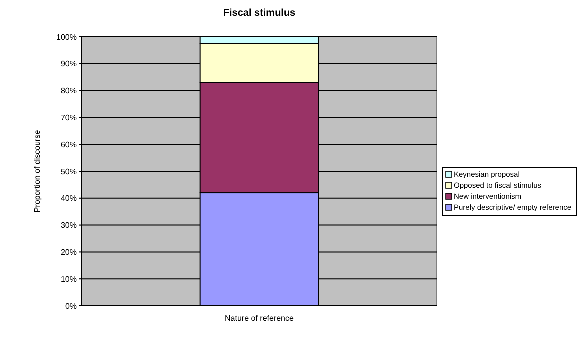  I want to click on y-tick-label: 30%, so click(68, 225).